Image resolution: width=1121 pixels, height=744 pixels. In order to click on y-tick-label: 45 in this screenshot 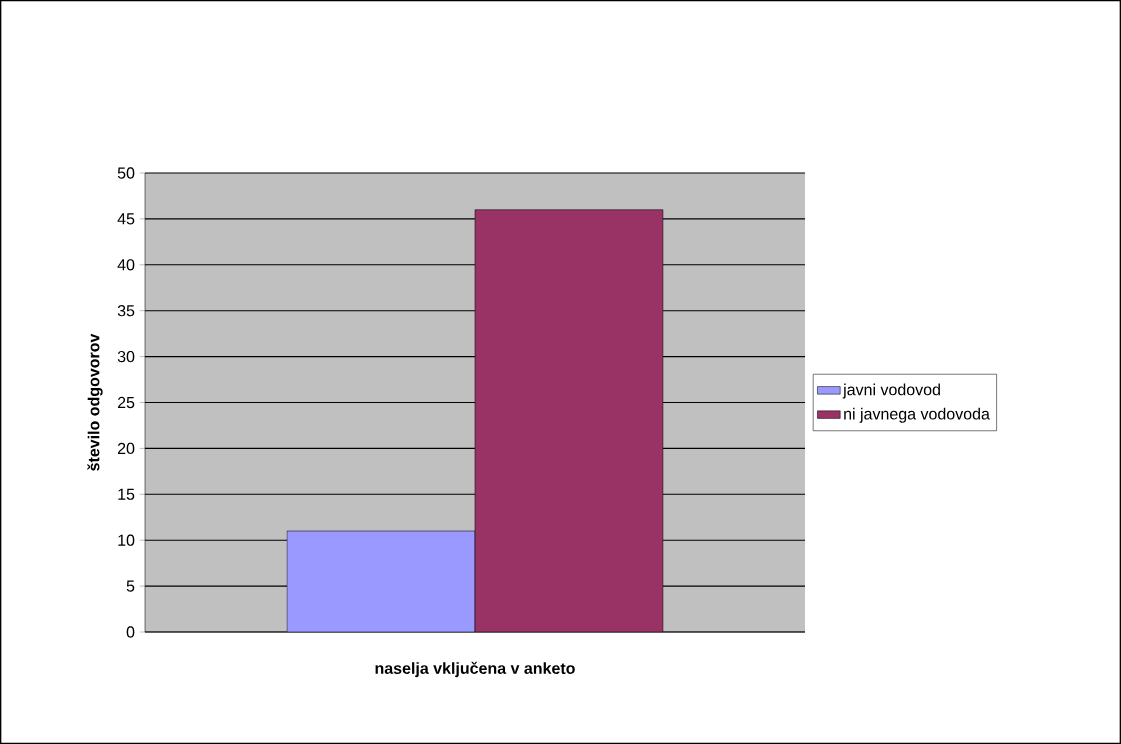, I will do `click(126, 219)`.